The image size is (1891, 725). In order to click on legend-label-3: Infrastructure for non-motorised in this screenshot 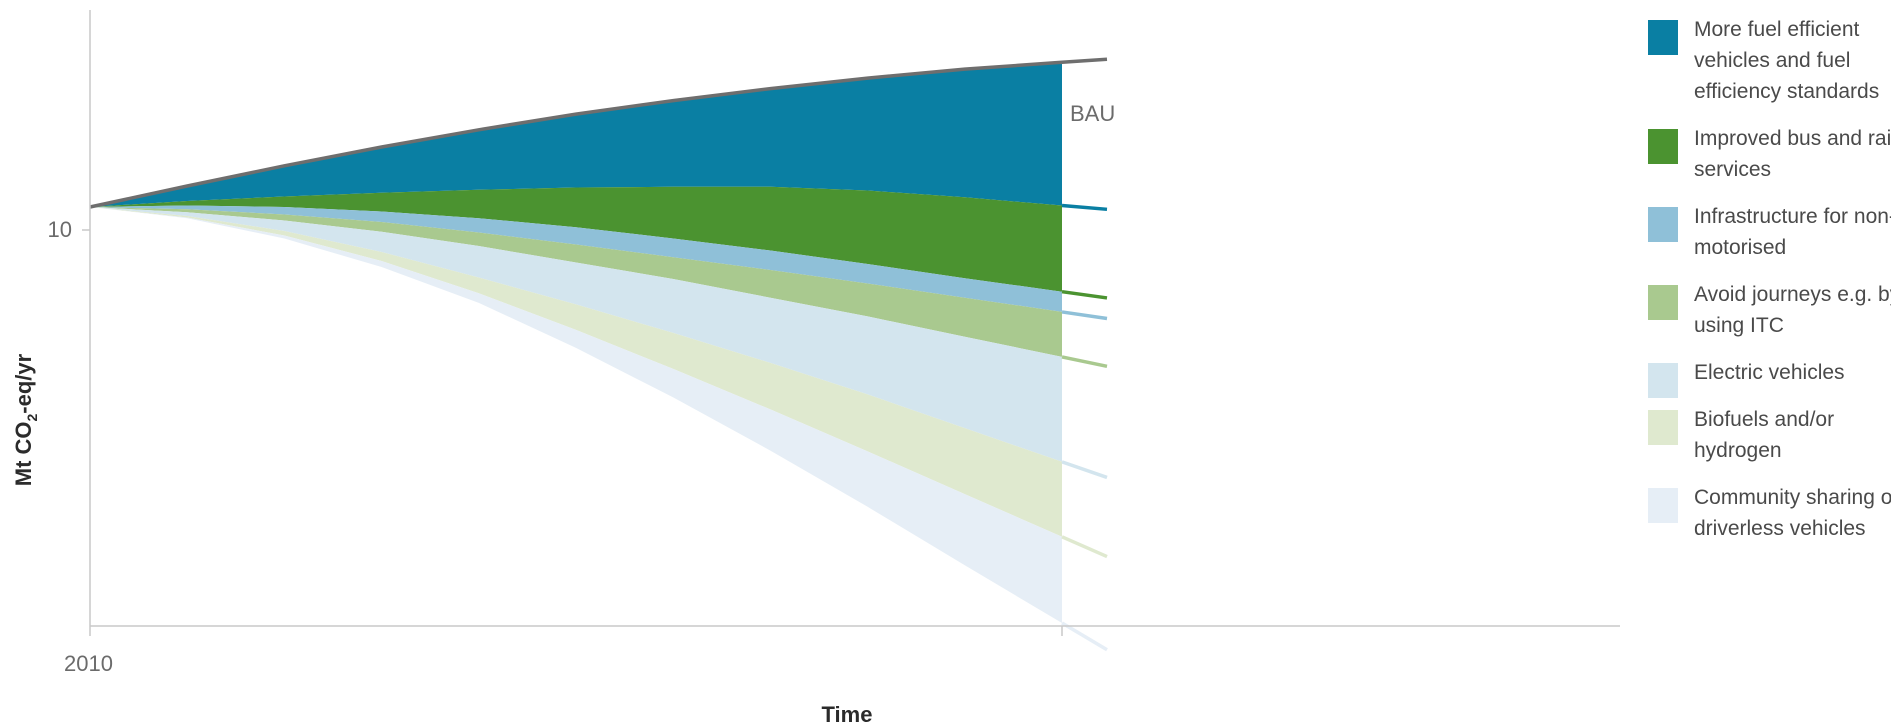, I will do `click(1792, 232)`.